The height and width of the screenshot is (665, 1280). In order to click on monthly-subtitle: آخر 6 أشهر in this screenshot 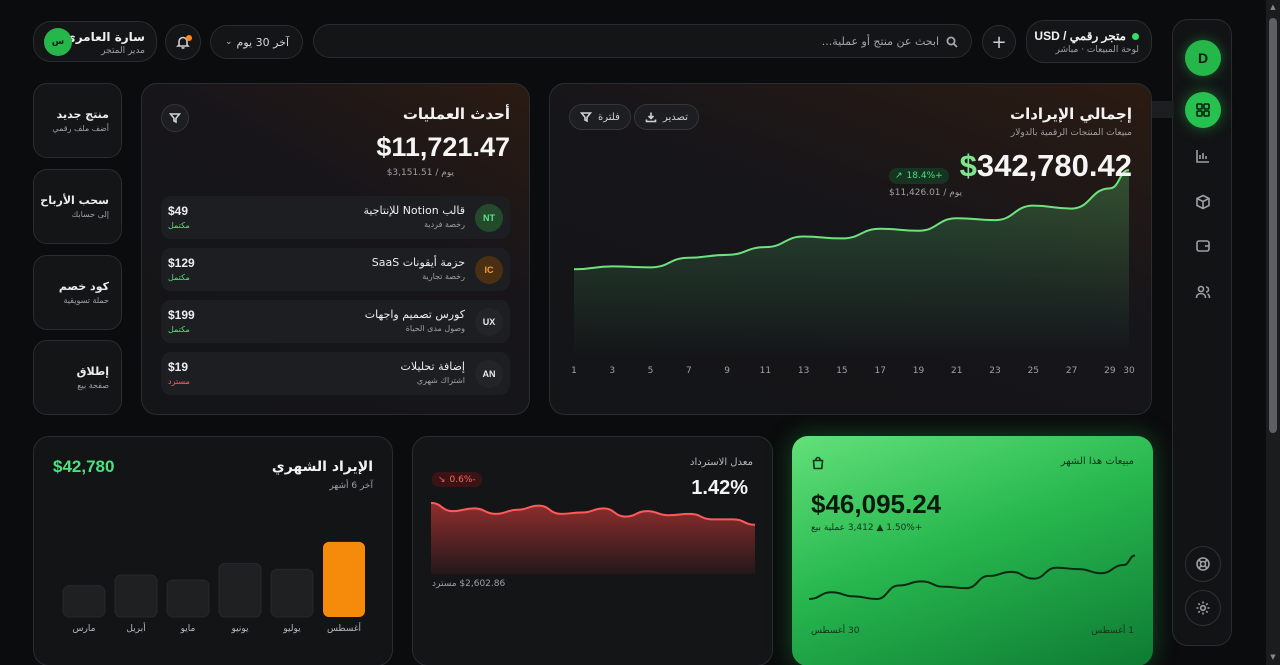, I will do `click(351, 486)`.